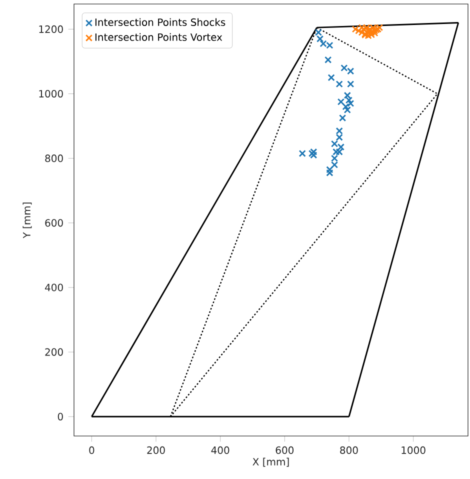  Describe the element at coordinates (158, 37) in the screenshot. I see `legend-label: Intersection Points Vortex` at that location.